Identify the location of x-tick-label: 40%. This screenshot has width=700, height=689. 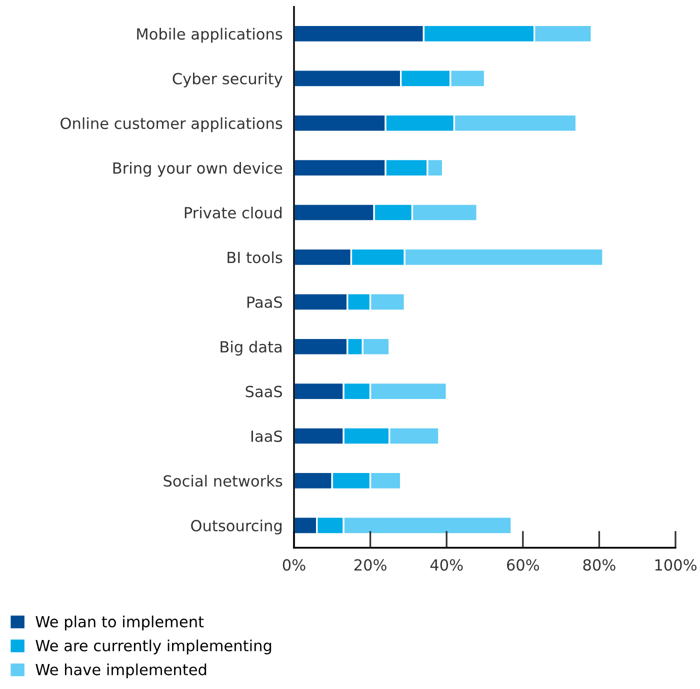
(446, 565).